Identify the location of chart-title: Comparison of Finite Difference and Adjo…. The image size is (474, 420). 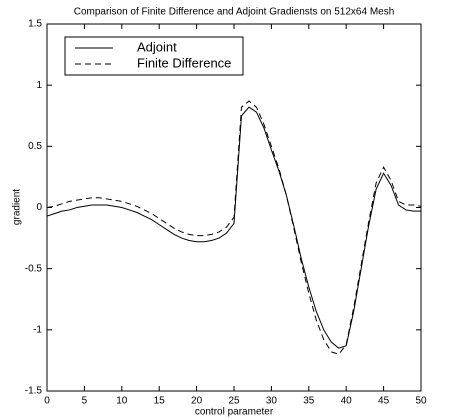
(234, 12).